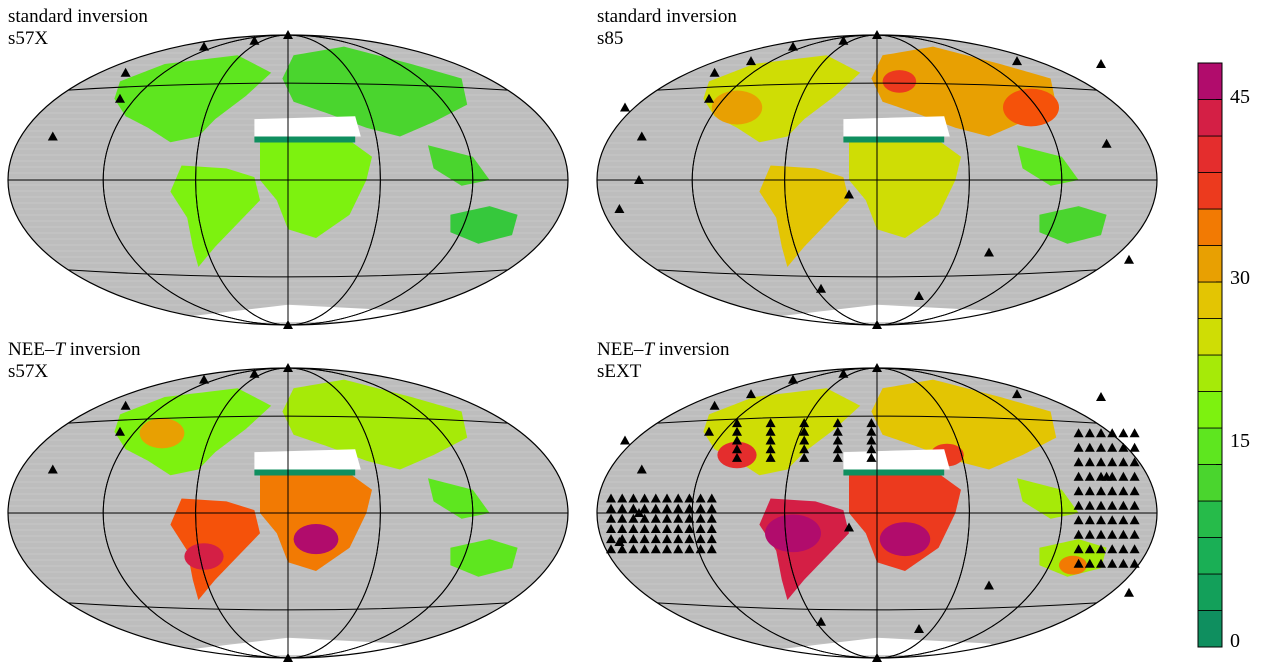 Image resolution: width=1283 pixels, height=664 pixels. What do you see at coordinates (1048, 165) in the screenshot?
I see `continent-seasia` at bounding box center [1048, 165].